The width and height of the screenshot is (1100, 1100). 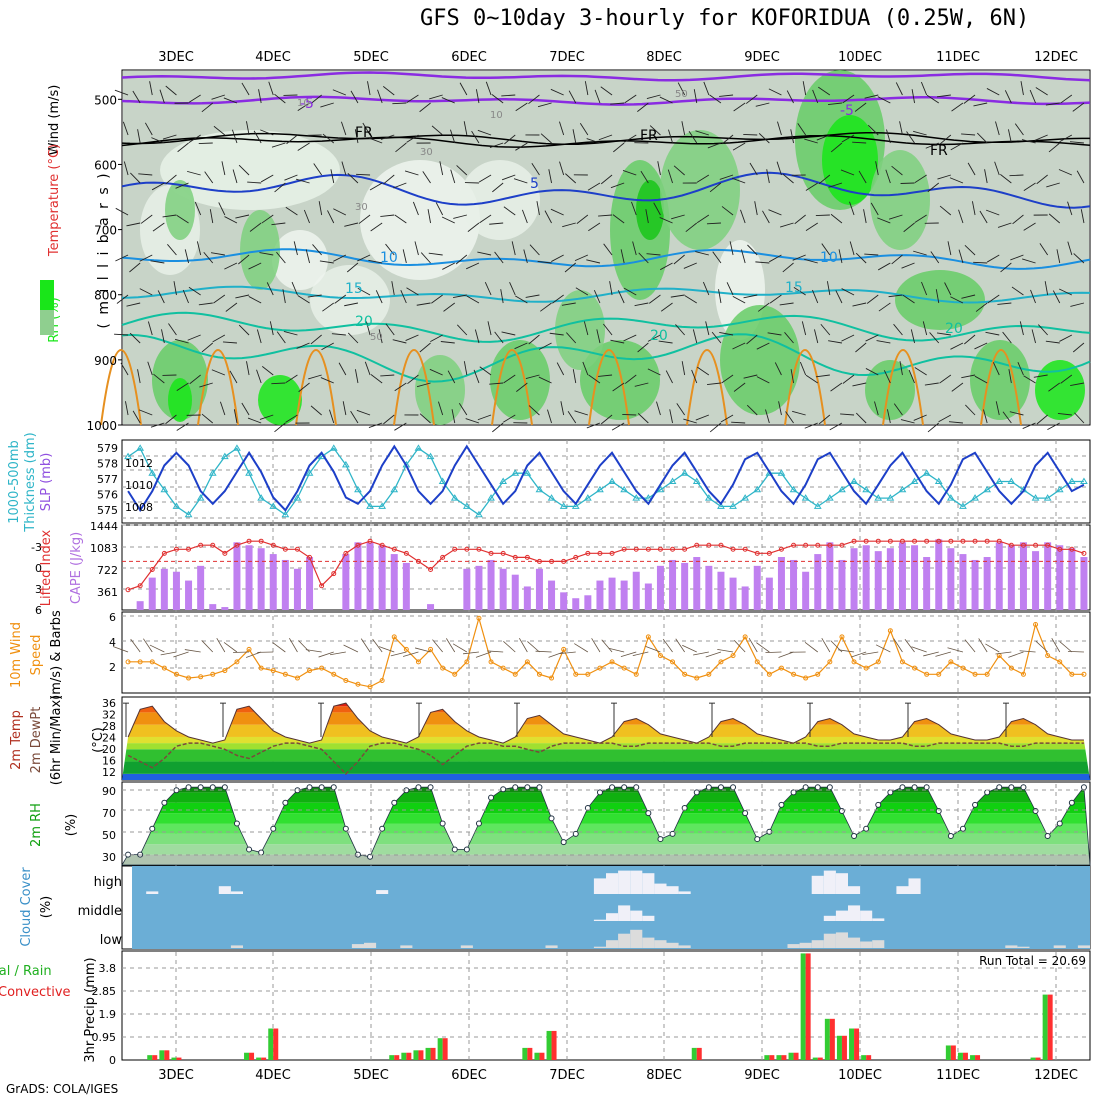 I want to click on contour-label: 50, so click(x=681, y=94).